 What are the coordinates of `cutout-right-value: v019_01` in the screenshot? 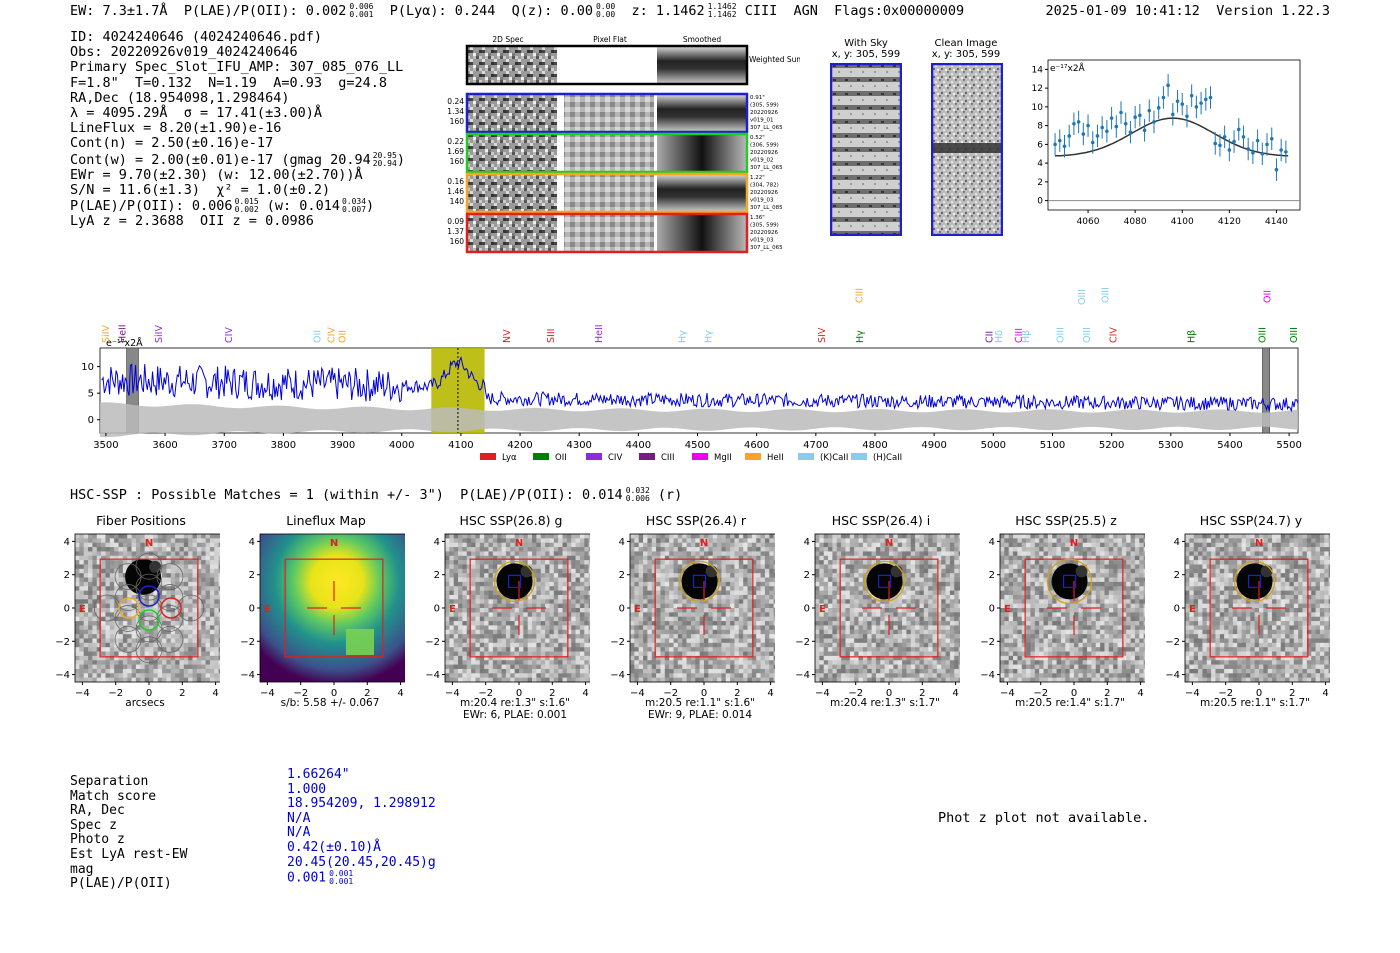 It's located at (762, 121).